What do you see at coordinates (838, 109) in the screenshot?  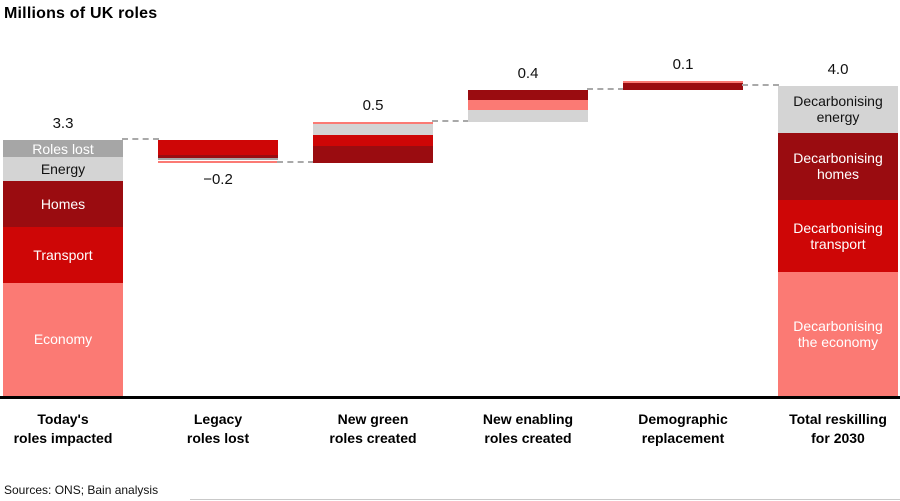 I see `segment-decarbonising-energy: Decarbonising energy` at bounding box center [838, 109].